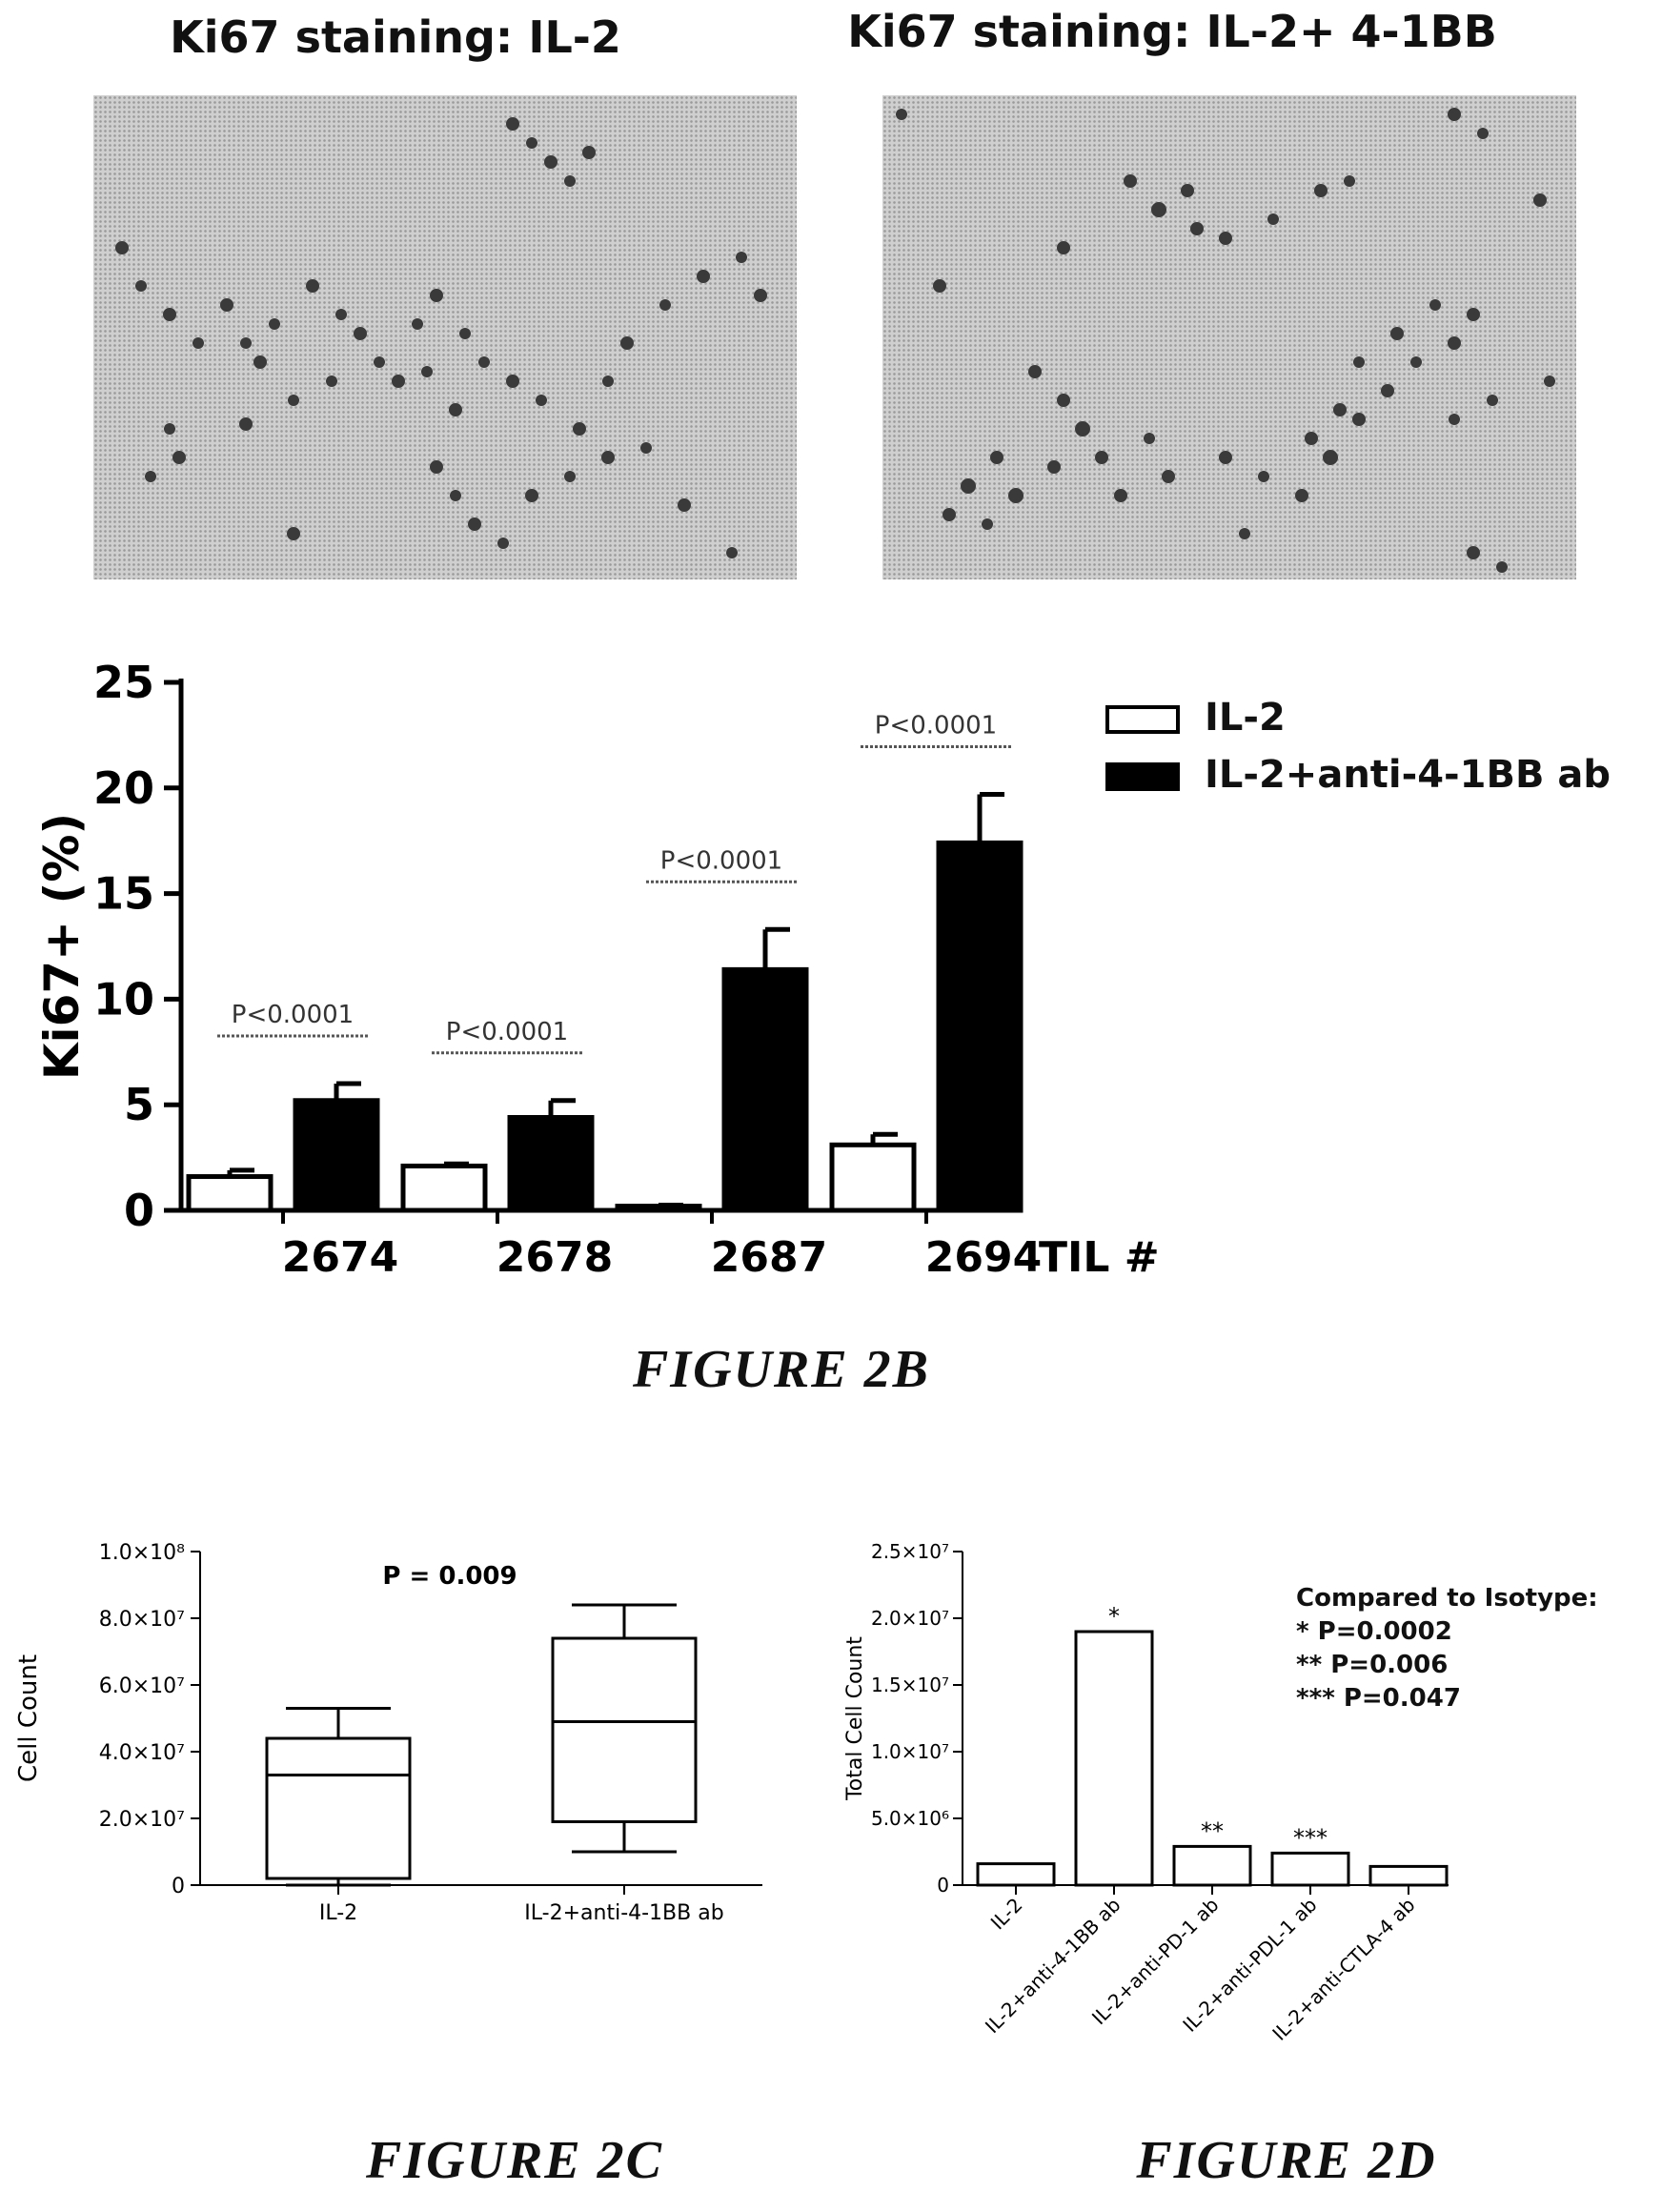  Describe the element at coordinates (1142, 776) in the screenshot. I see `legend-swatch-filled` at that location.